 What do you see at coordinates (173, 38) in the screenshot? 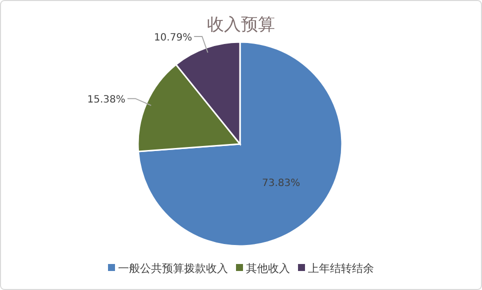
I see `data-label: 10.79%` at bounding box center [173, 38].